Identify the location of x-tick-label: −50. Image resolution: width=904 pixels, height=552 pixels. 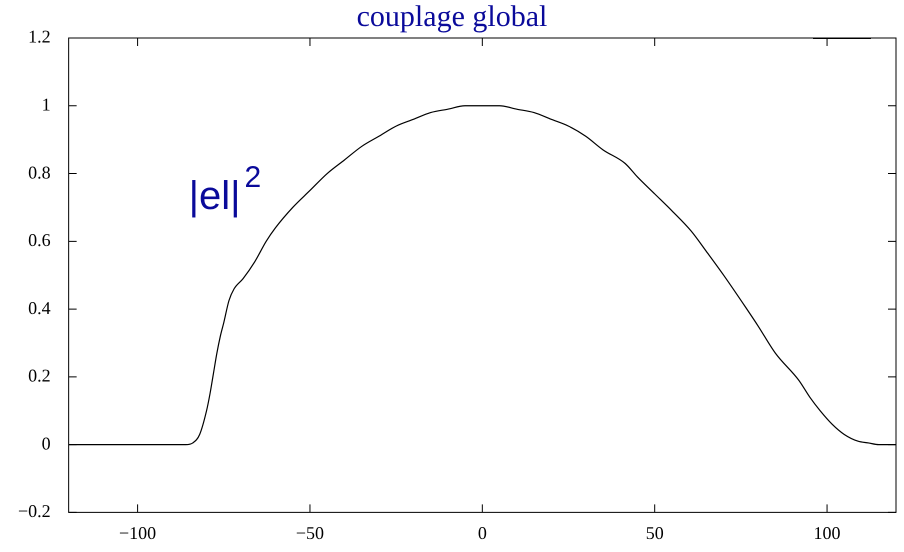
(310, 532).